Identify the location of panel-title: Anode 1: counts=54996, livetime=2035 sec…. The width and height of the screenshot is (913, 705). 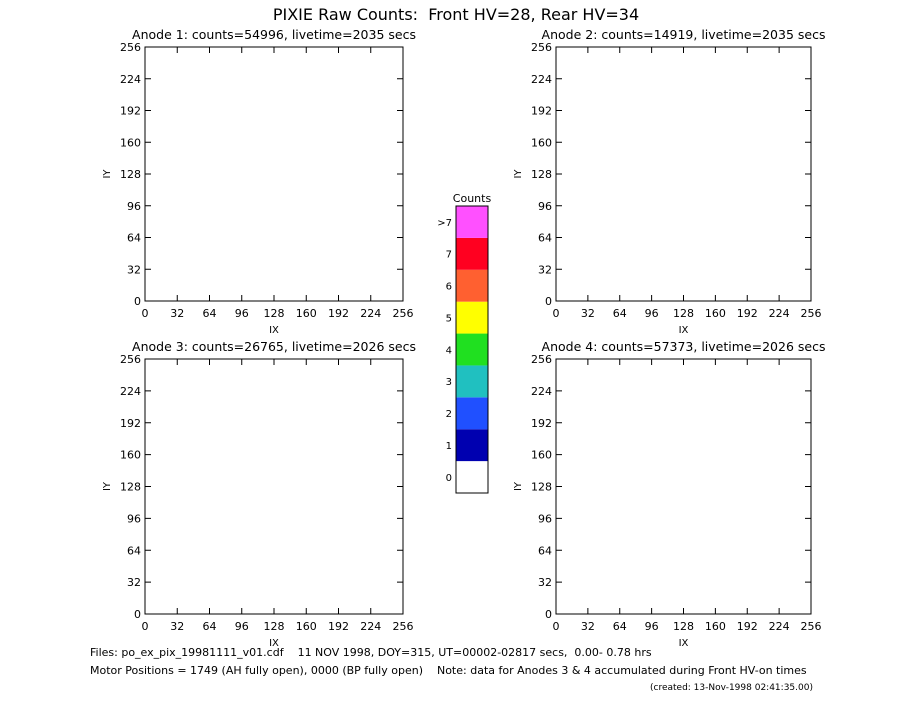
(274, 34).